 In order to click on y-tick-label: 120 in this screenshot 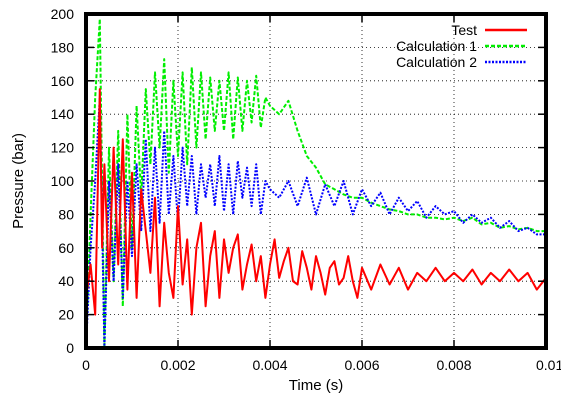, I will do `click(63, 148)`.